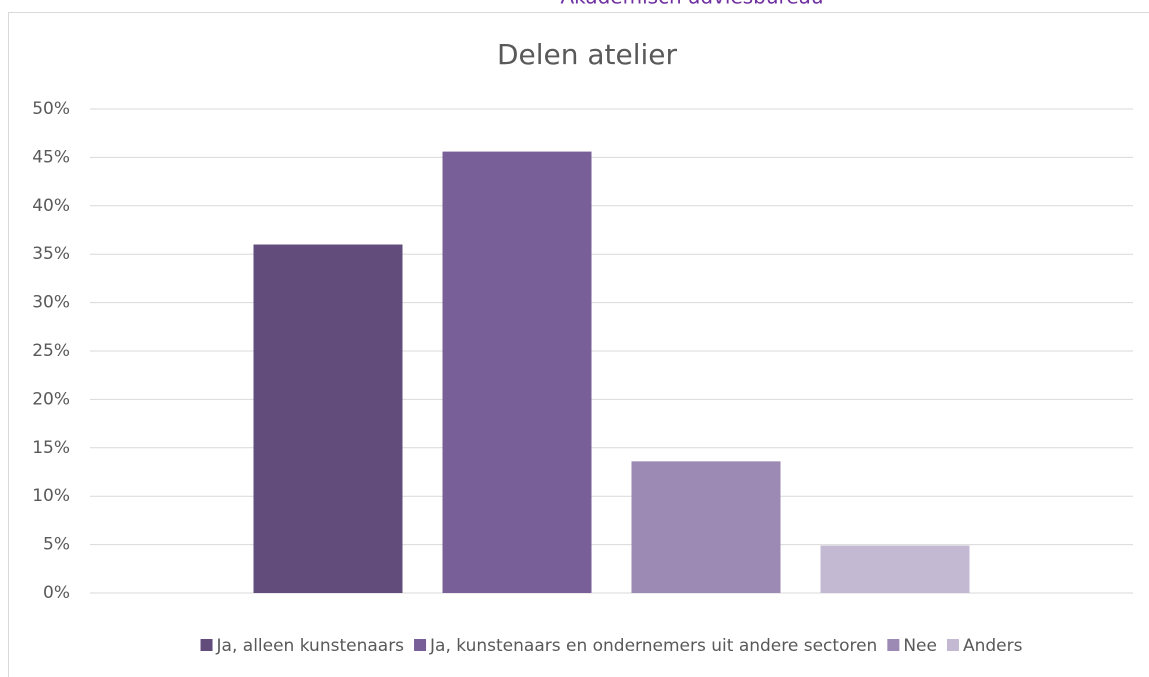 Image resolution: width=1149 pixels, height=677 pixels. Describe the element at coordinates (51, 206) in the screenshot. I see `y-tick-label: 40%` at that location.